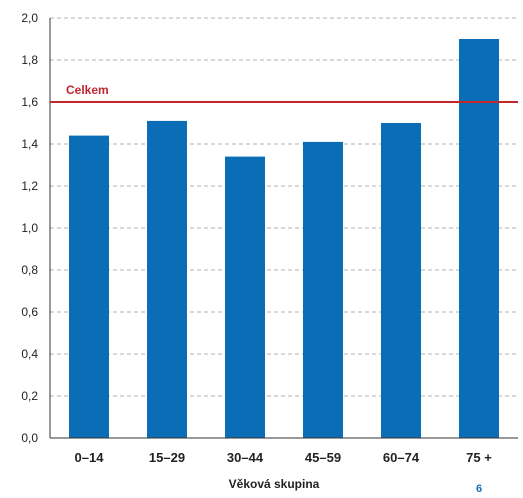 The width and height of the screenshot is (523, 498). Describe the element at coordinates (167, 457) in the screenshot. I see `x-tick-label: 15–29` at that location.